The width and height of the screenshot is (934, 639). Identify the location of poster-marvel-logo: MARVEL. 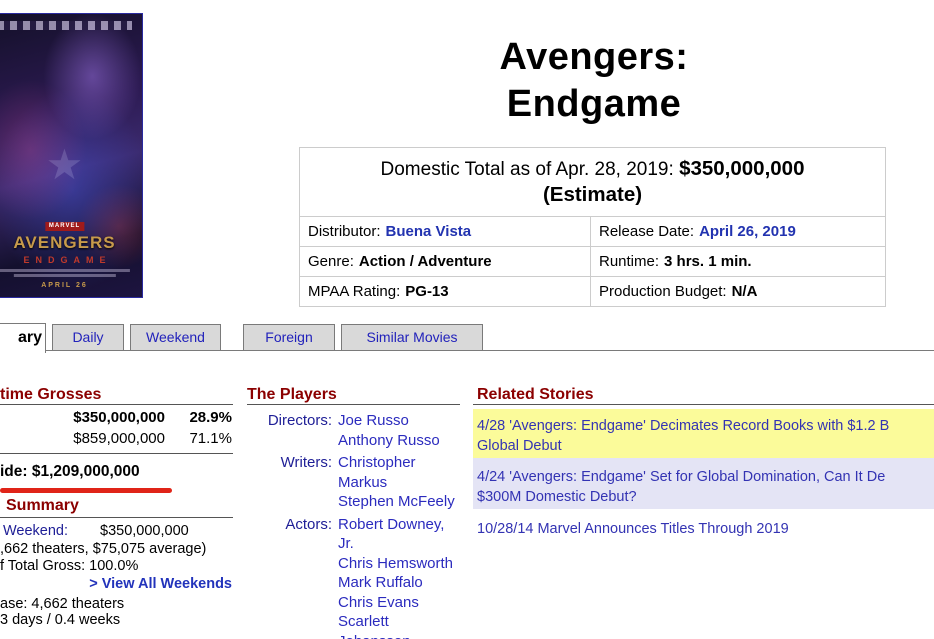
(64, 226).